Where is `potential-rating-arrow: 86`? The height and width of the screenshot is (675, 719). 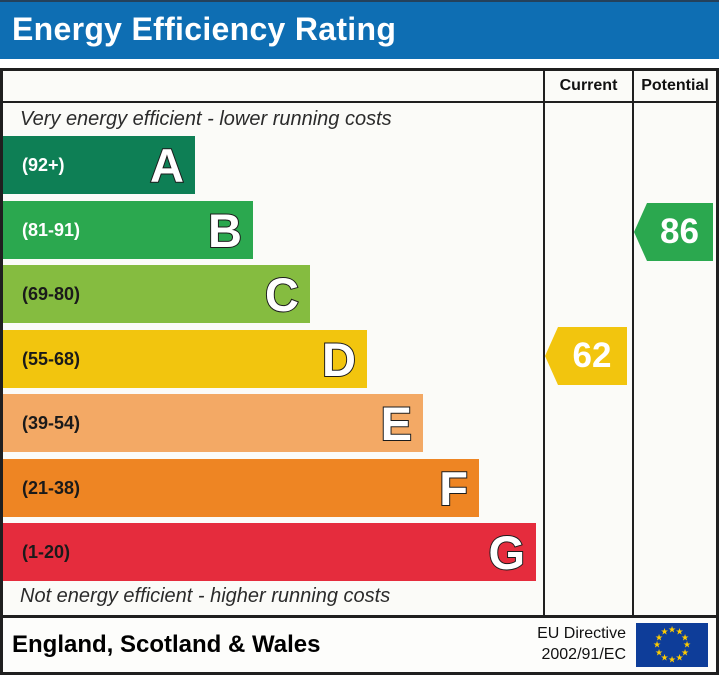
potential-rating-arrow: 86 is located at coordinates (673, 232).